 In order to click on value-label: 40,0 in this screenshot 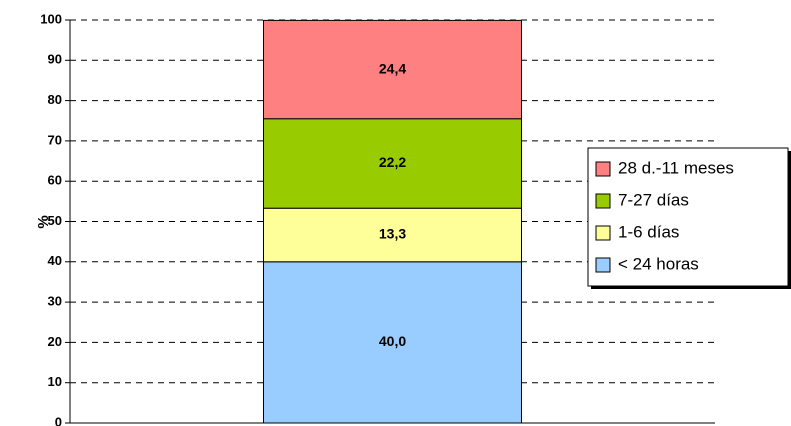, I will do `click(392, 341)`.